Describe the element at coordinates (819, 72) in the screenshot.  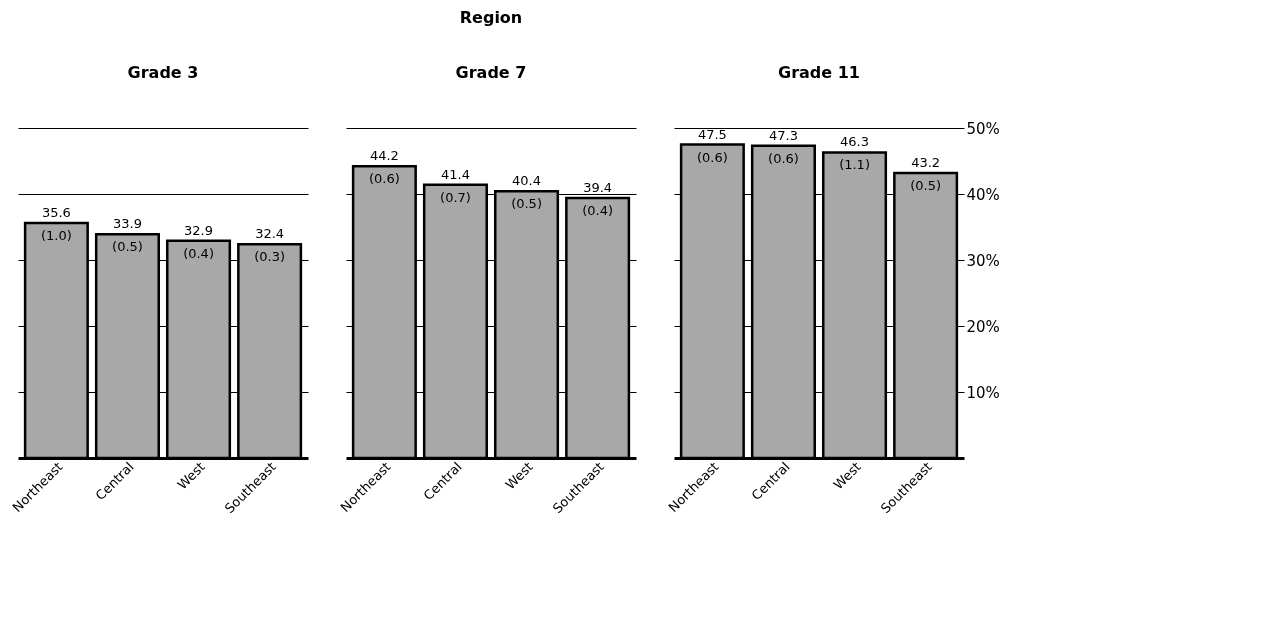
I see `chart-title: Grade 11` at that location.